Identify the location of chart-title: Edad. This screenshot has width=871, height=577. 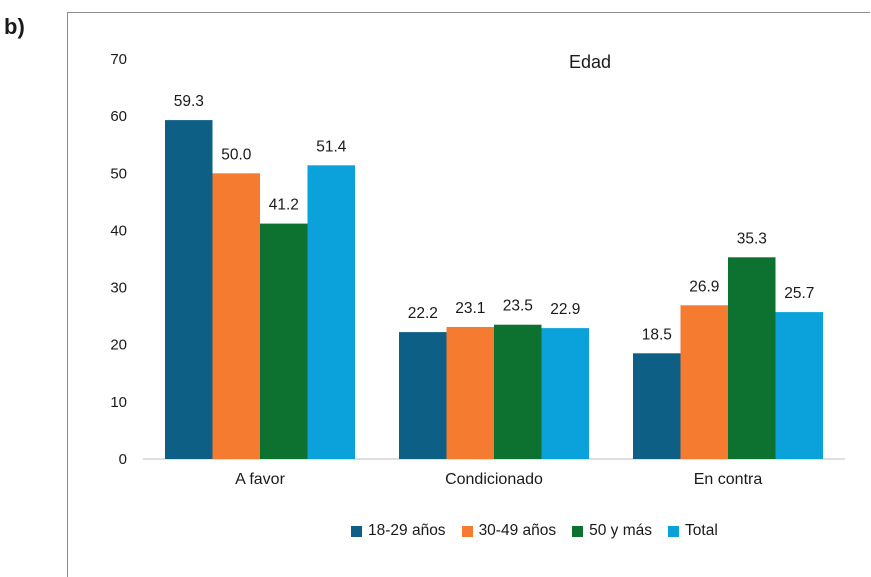
(590, 62).